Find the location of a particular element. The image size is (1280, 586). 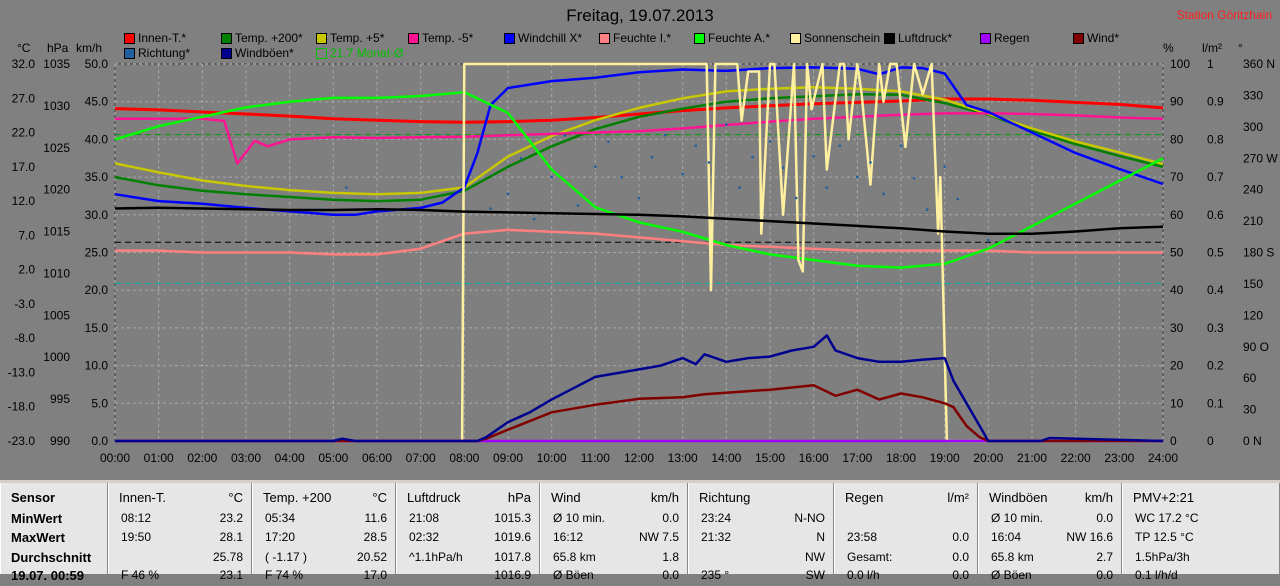

x-tick-label: 06:00 is located at coordinates (377, 458).